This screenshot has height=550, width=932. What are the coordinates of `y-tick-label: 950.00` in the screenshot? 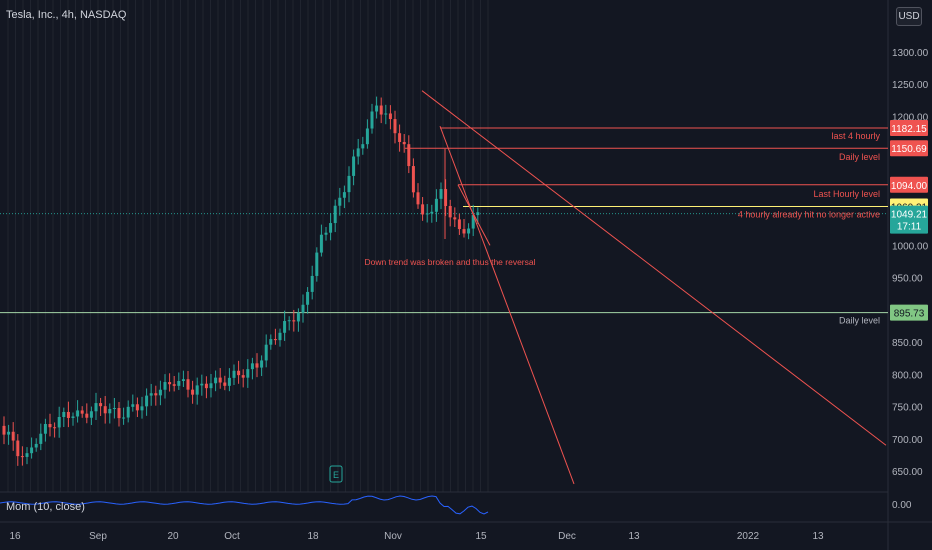 It's located at (907, 279).